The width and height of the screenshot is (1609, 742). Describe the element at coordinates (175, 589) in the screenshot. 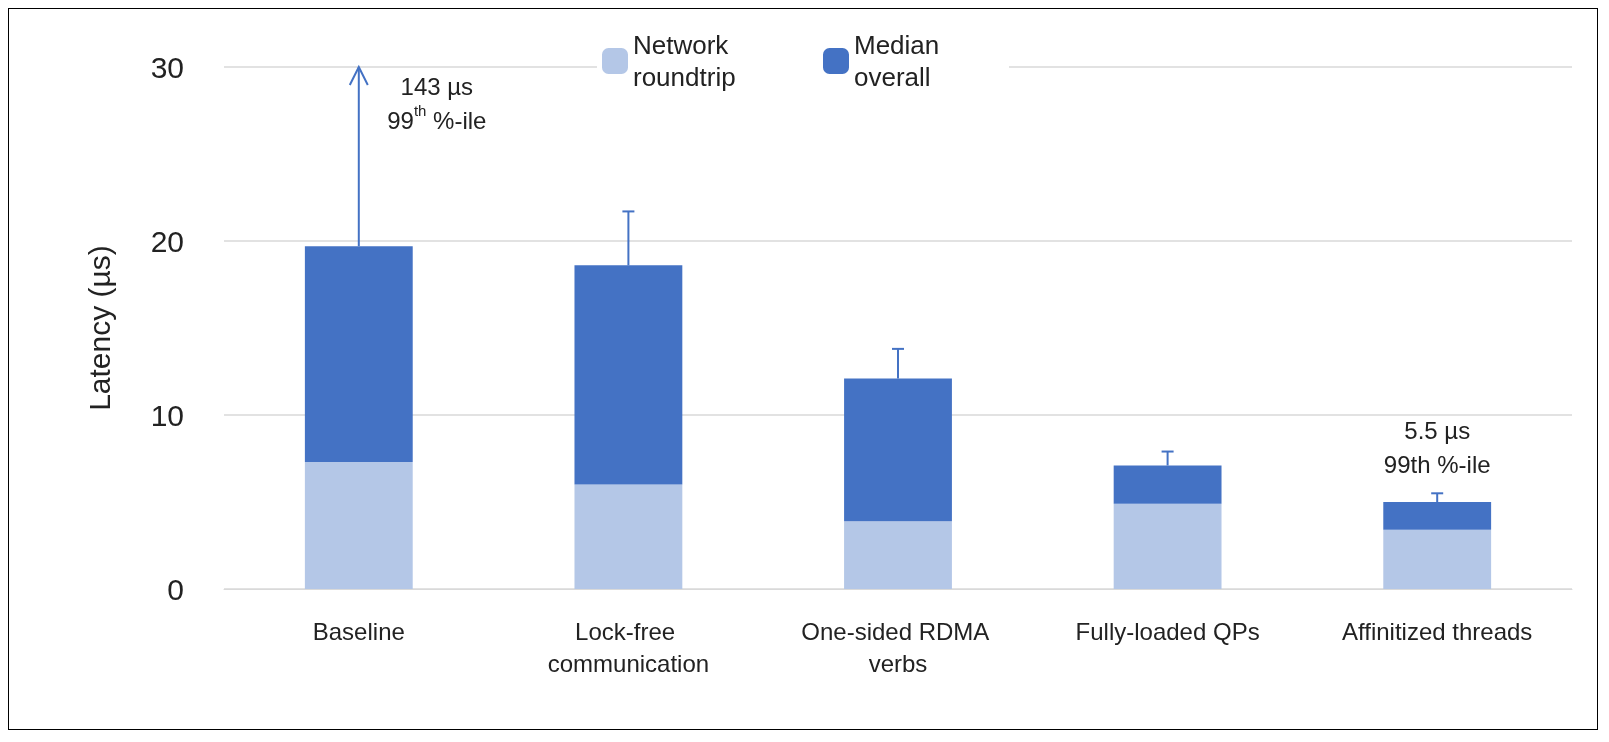

I see `y-tick-label: 0` at that location.